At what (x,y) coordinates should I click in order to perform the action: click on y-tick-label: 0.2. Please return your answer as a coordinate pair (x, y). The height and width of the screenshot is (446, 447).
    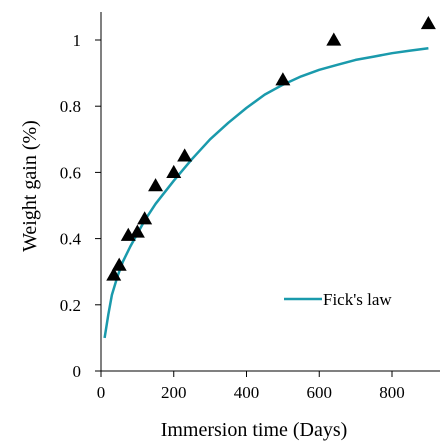
    Looking at the image, I should click on (70, 305).